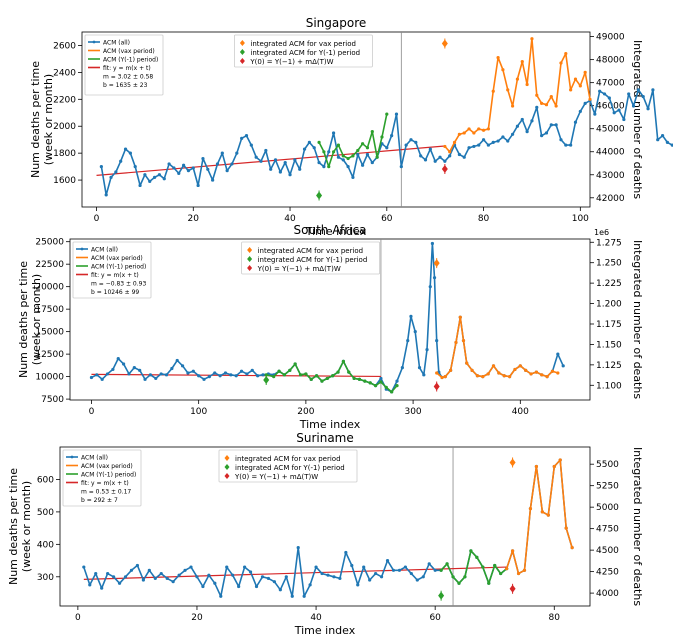  I want to click on legend-right-item: integrated ACM for vax period, so click(311, 251).